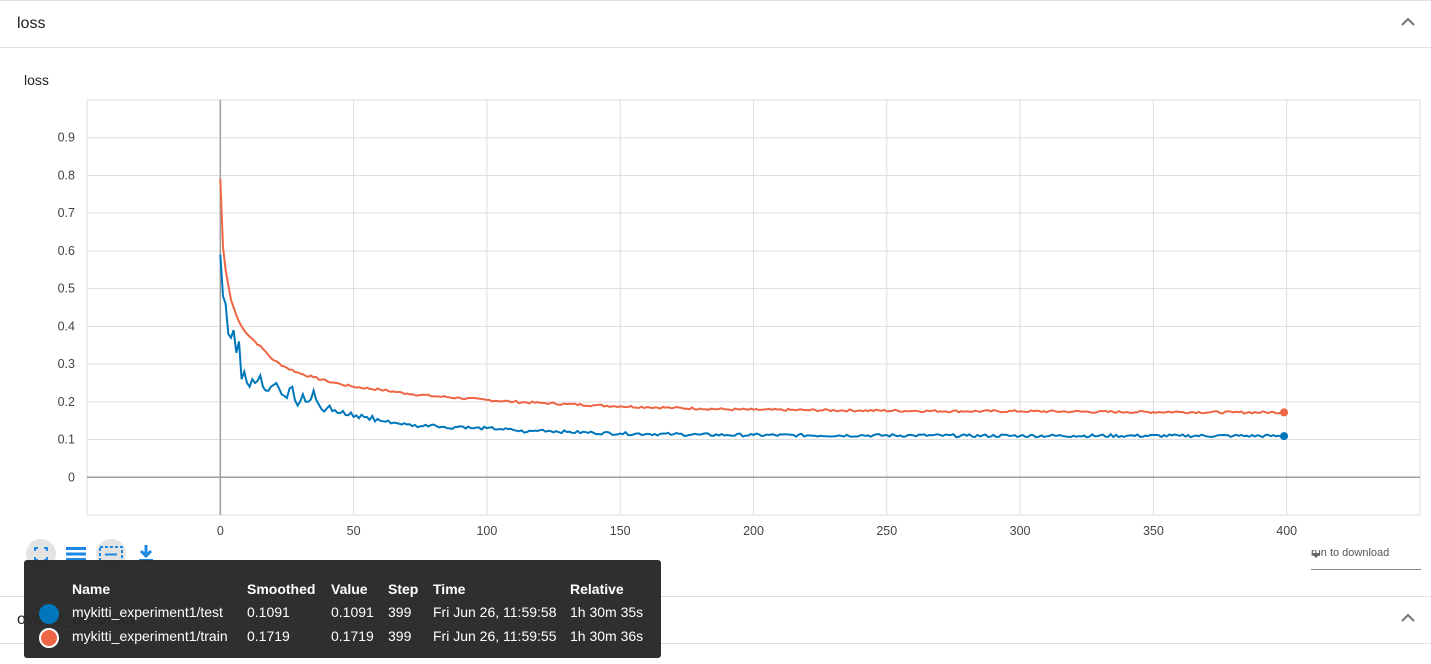 The image size is (1431, 664). Describe the element at coordinates (1153, 531) in the screenshot. I see `x-tick-label: 350` at that location.